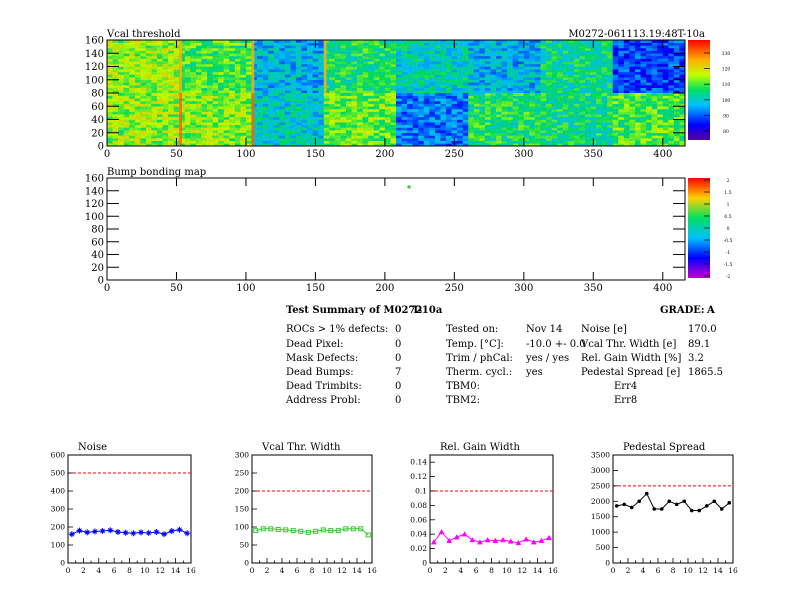 This screenshot has height=612, width=792. Describe the element at coordinates (242, 473) in the screenshot. I see `y-tick-label: 250` at that location.